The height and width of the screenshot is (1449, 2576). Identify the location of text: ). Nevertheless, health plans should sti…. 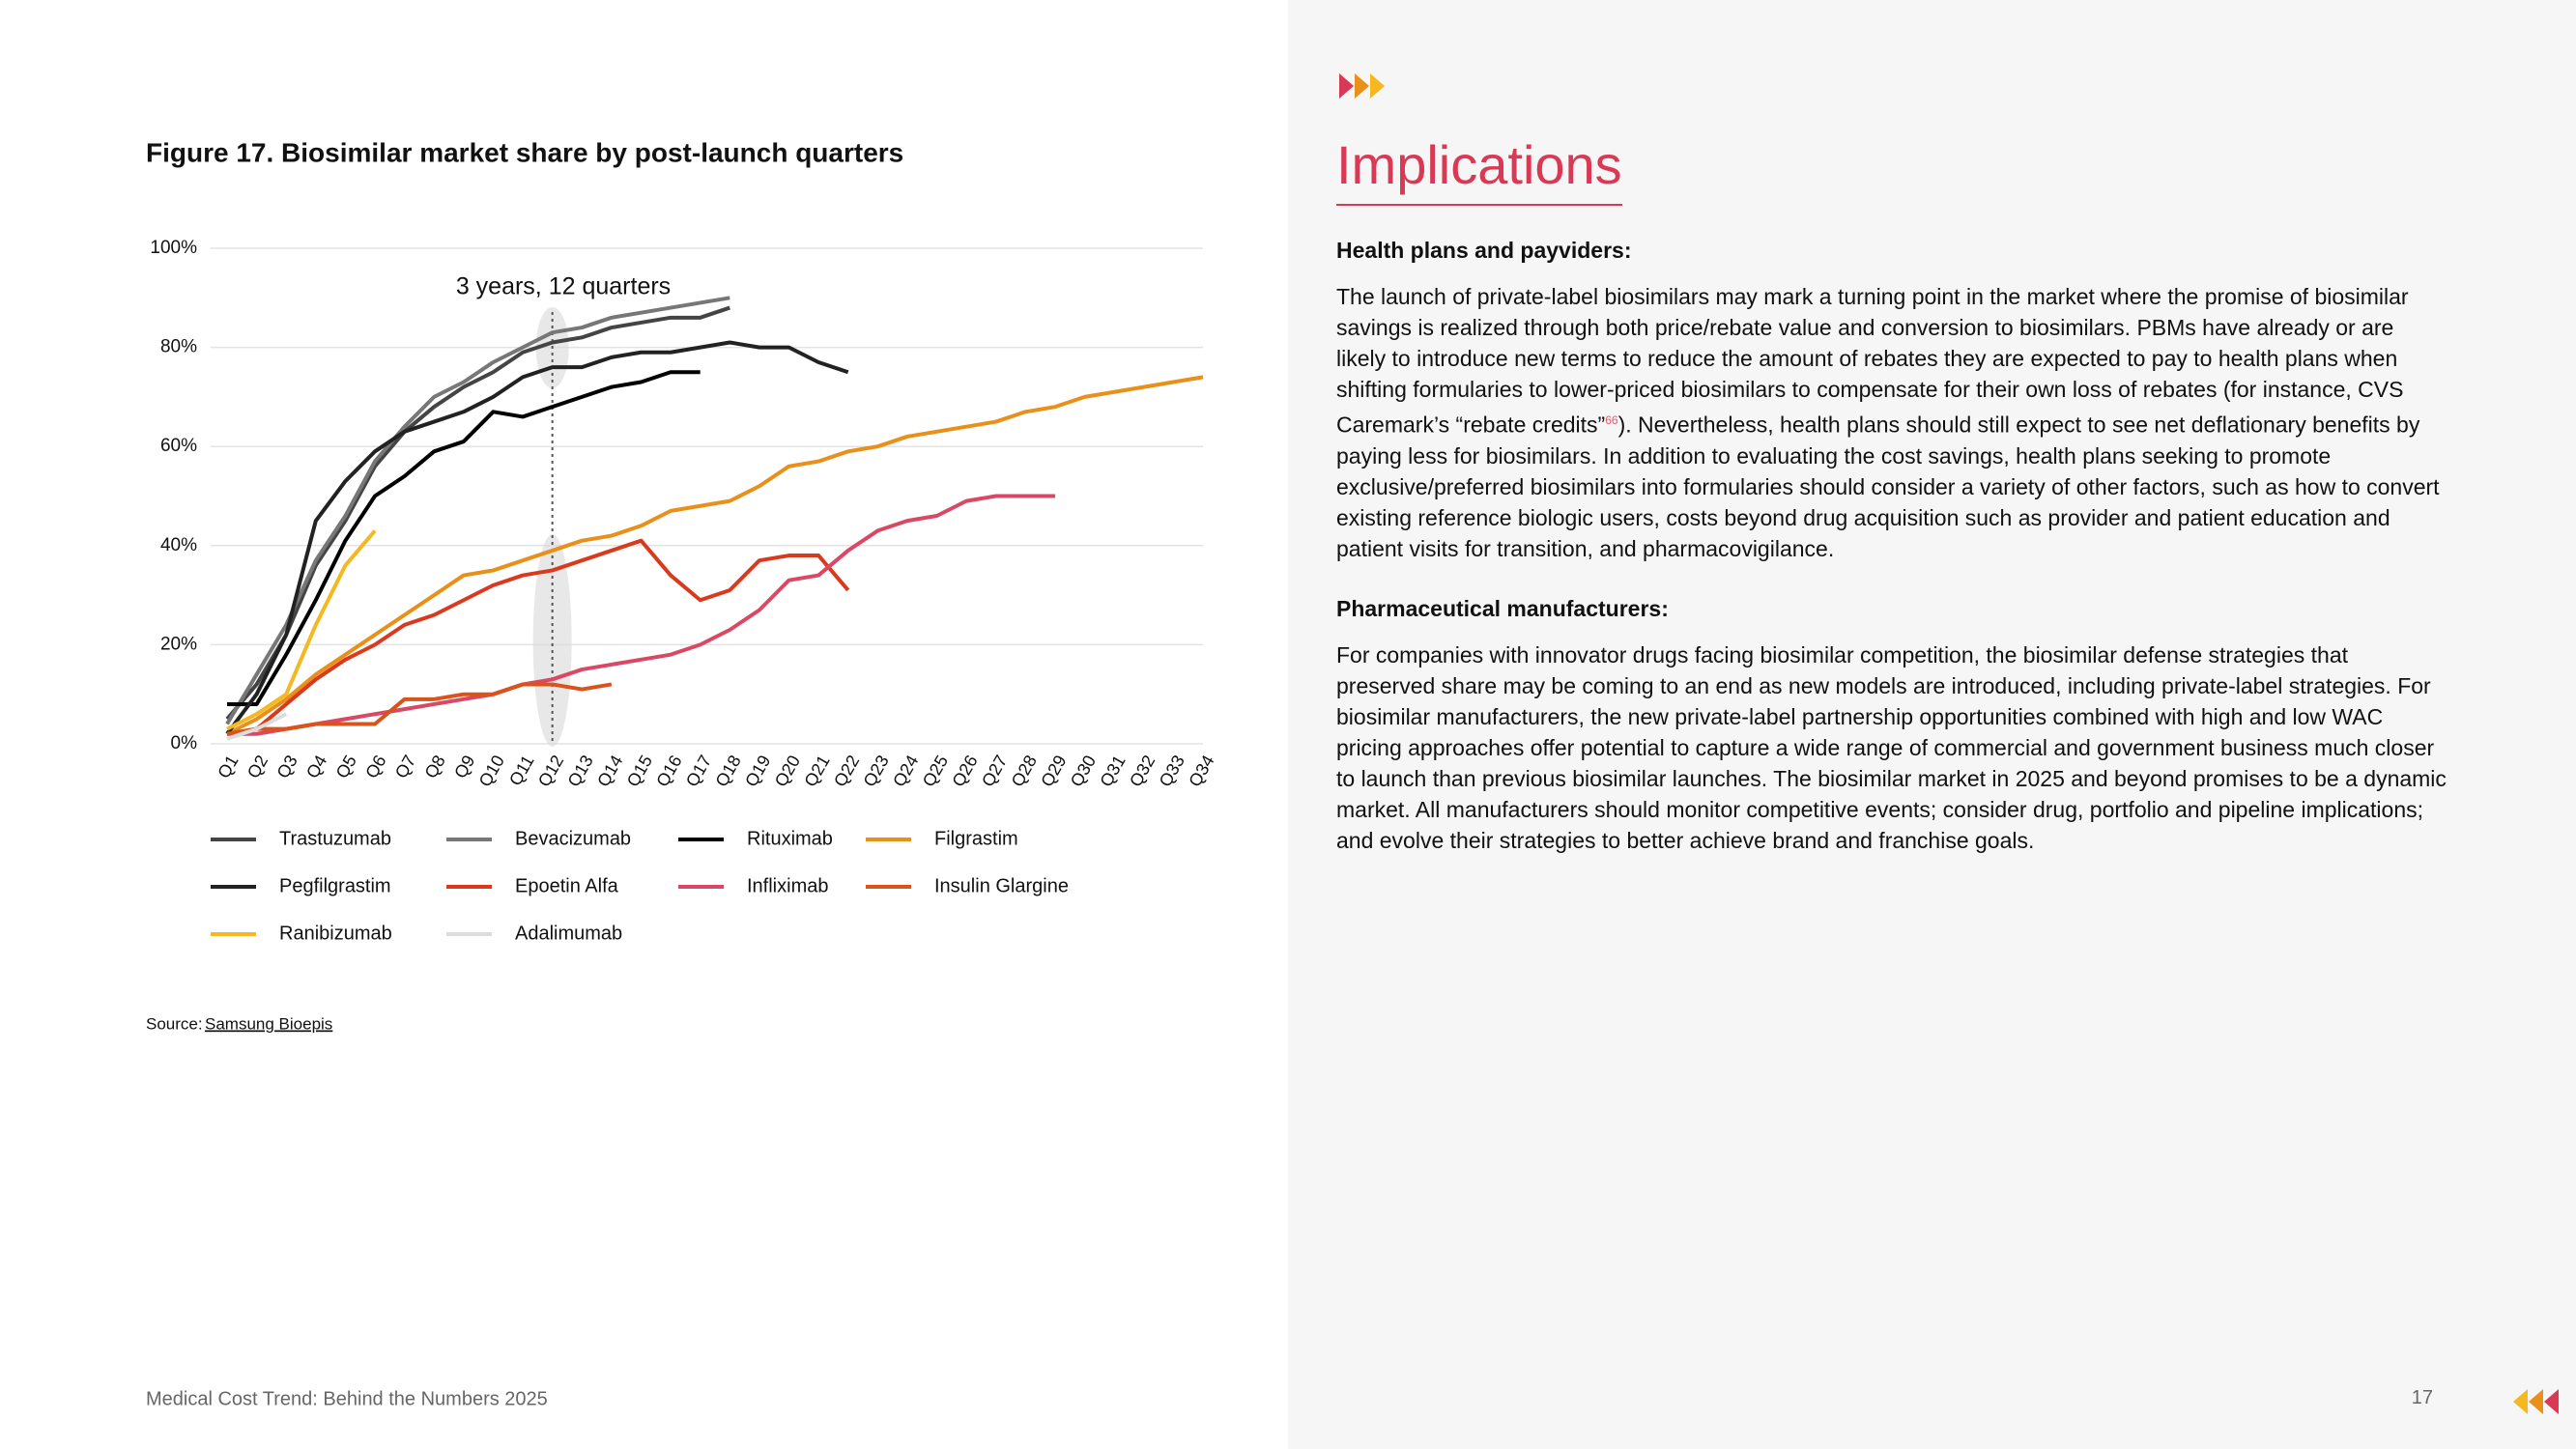
(1888, 486).